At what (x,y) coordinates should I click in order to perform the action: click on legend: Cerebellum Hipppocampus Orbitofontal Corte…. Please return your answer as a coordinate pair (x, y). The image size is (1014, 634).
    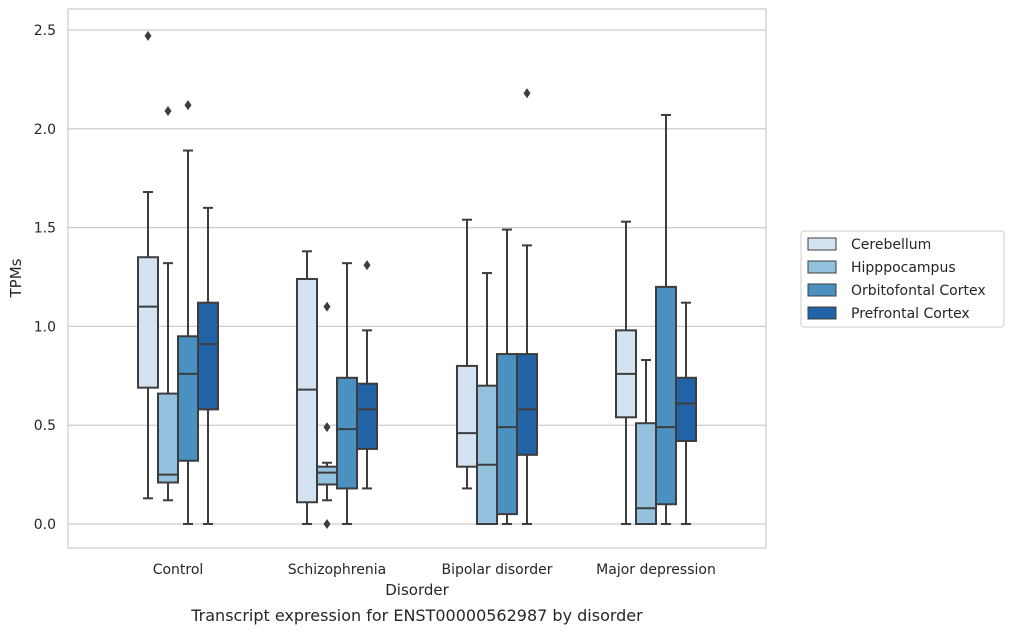
    Looking at the image, I should click on (902, 279).